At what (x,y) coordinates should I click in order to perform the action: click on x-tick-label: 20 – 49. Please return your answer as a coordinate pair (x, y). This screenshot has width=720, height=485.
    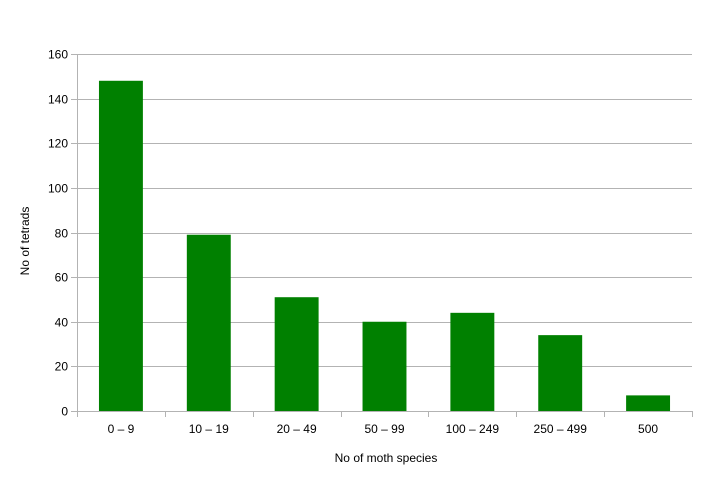
    Looking at the image, I should click on (297, 429).